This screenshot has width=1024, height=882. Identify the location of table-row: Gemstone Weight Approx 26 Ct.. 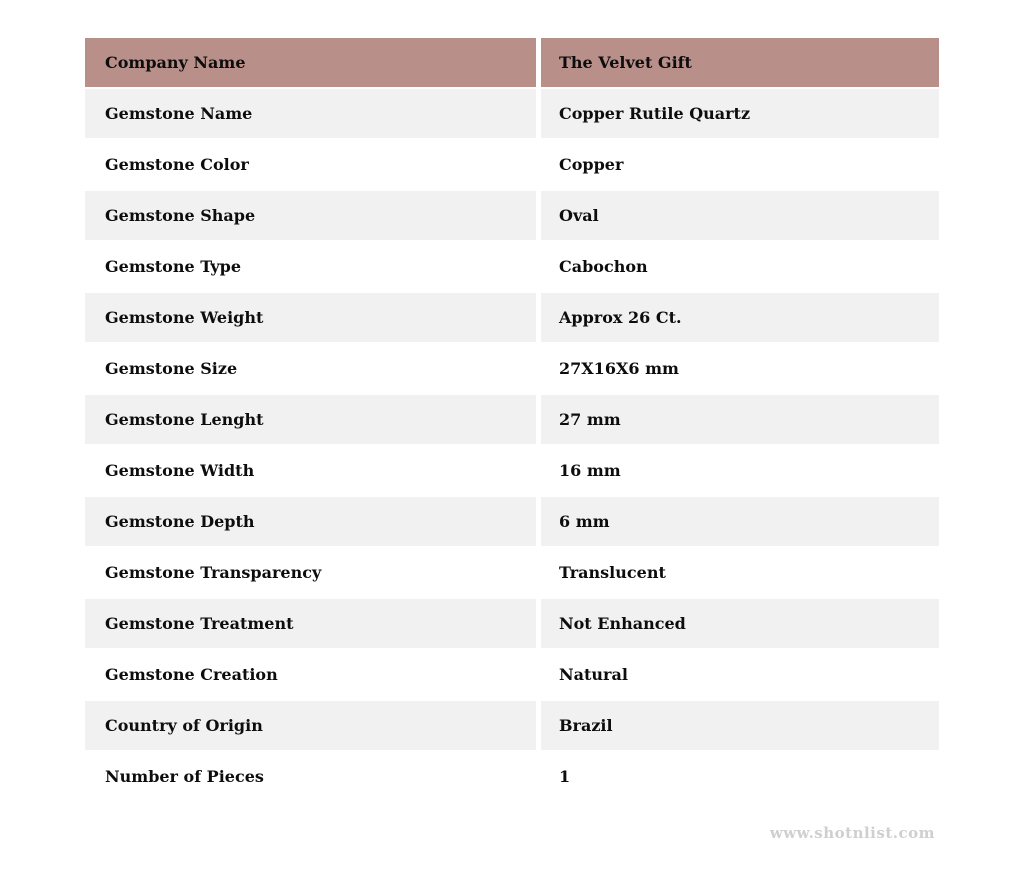
(512, 317).